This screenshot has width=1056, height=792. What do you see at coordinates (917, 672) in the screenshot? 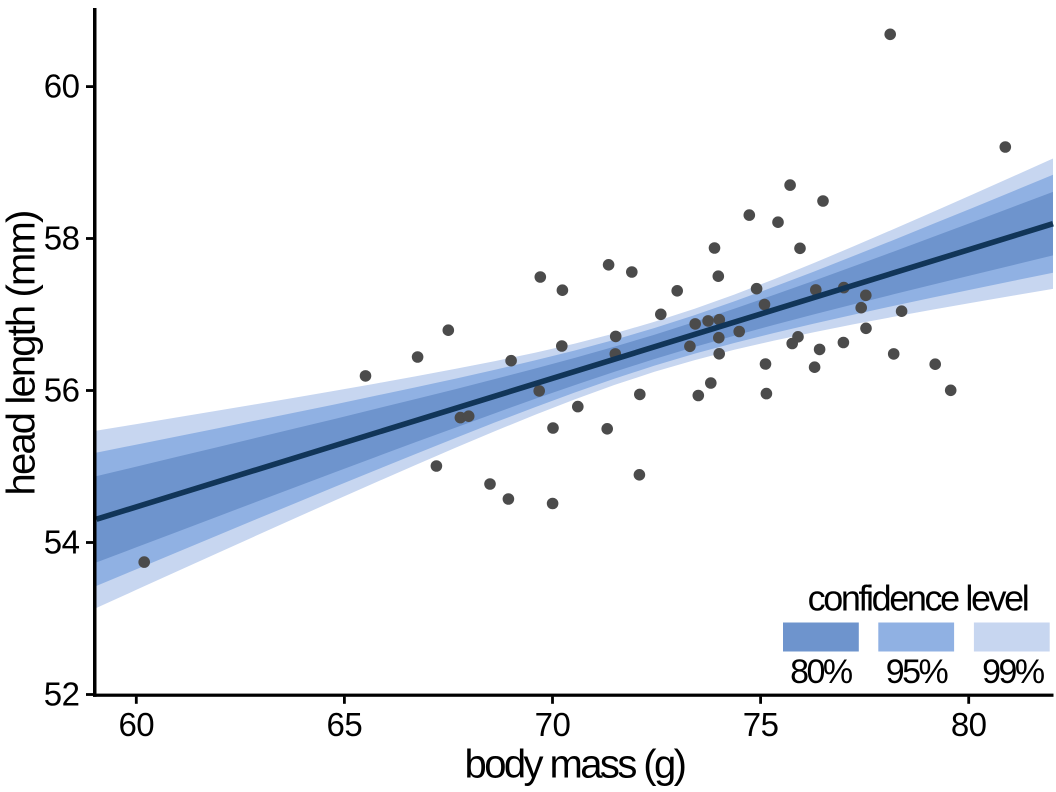
I see `svg-text: 95%` at bounding box center [917, 672].